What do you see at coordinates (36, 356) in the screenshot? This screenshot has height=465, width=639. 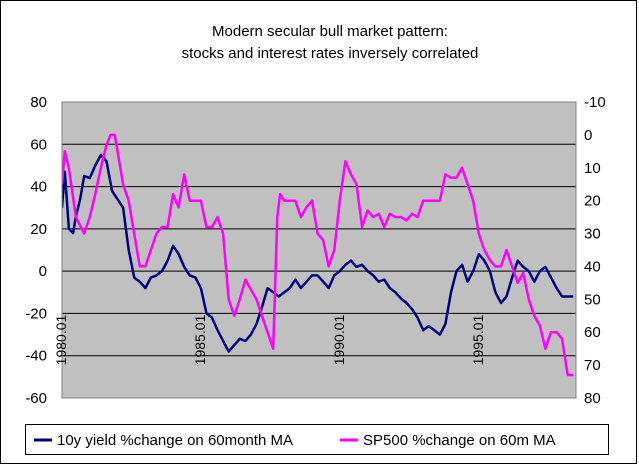 I see `left-tick-label: -40` at bounding box center [36, 356].